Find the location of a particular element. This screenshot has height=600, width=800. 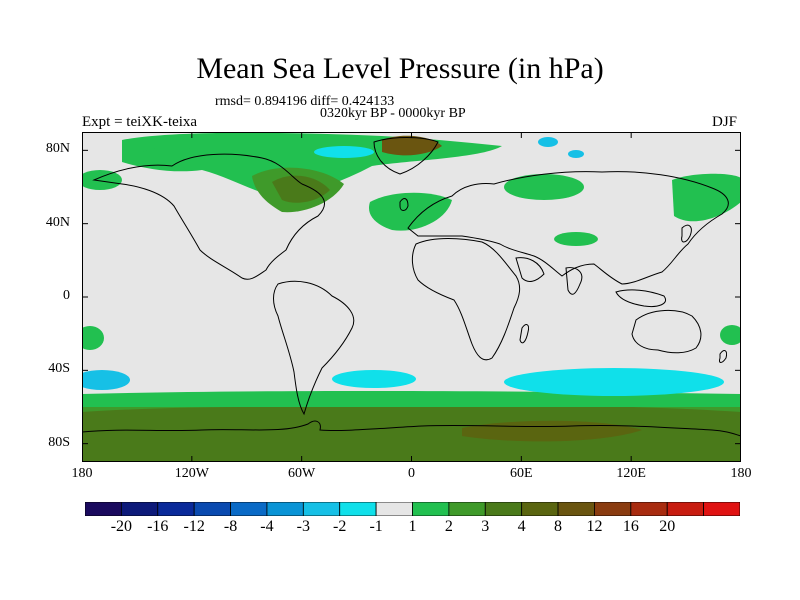

eurasia-coast is located at coordinates (568, 228).